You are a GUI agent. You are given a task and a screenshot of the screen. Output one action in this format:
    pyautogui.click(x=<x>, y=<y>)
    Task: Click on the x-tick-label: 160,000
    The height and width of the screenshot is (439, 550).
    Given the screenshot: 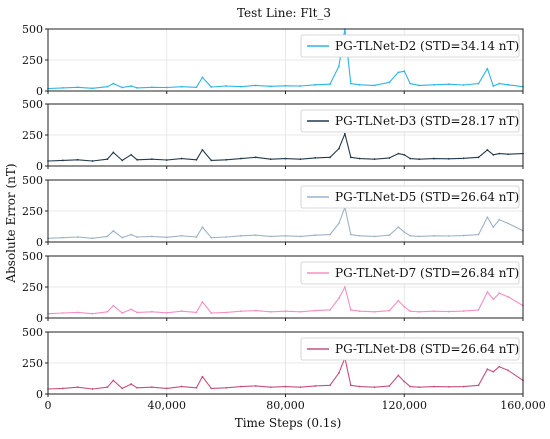 What is the action you would take?
    pyautogui.click(x=523, y=405)
    